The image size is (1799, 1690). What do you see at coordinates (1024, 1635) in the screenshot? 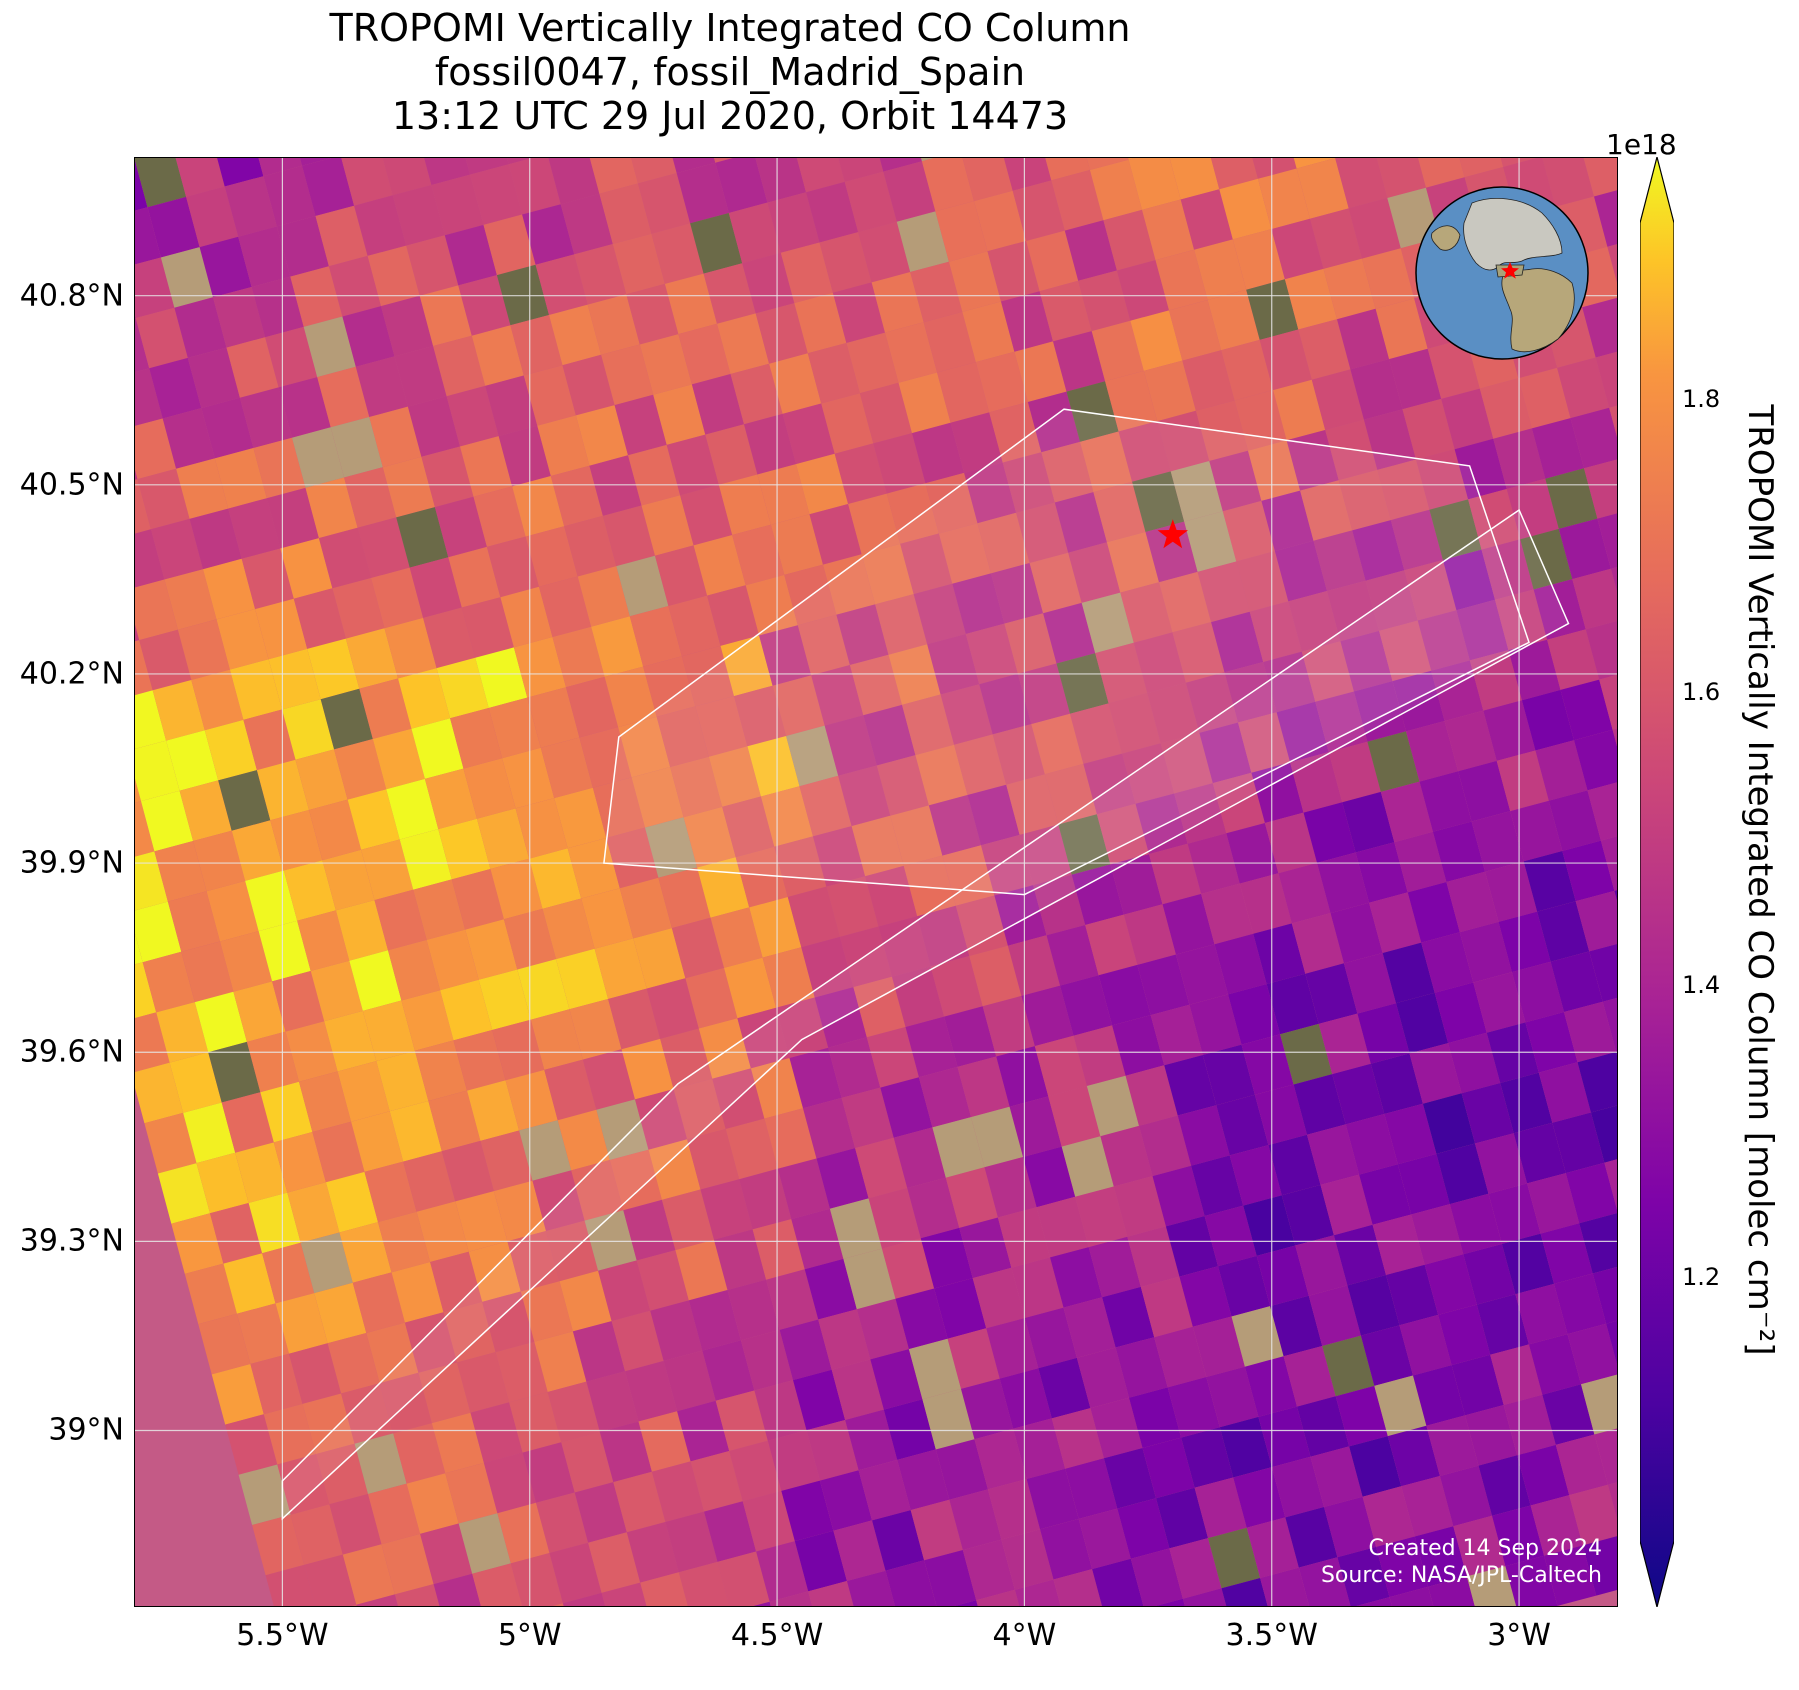
I see `lon-tick-label: 4°W` at bounding box center [1024, 1635].